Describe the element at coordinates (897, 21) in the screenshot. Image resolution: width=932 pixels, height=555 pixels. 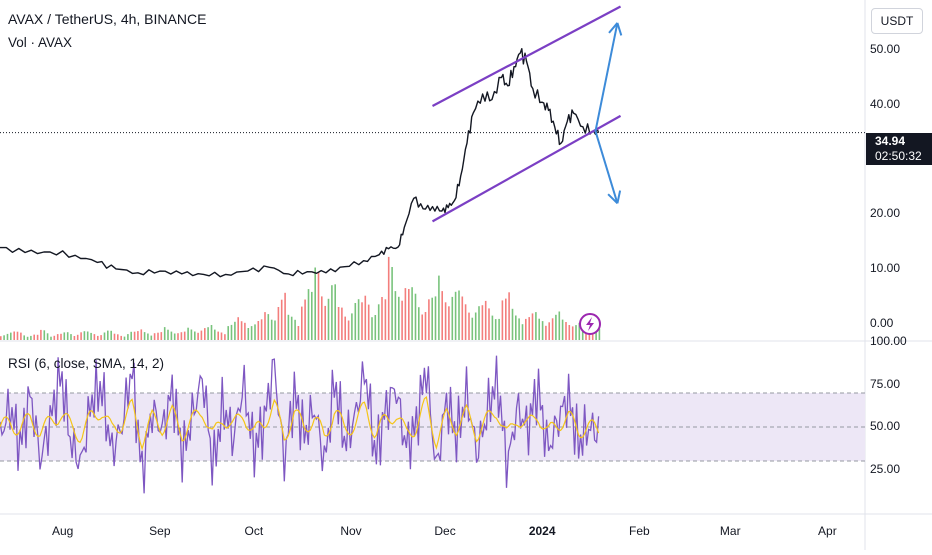
I see `currency-button: USDT` at that location.